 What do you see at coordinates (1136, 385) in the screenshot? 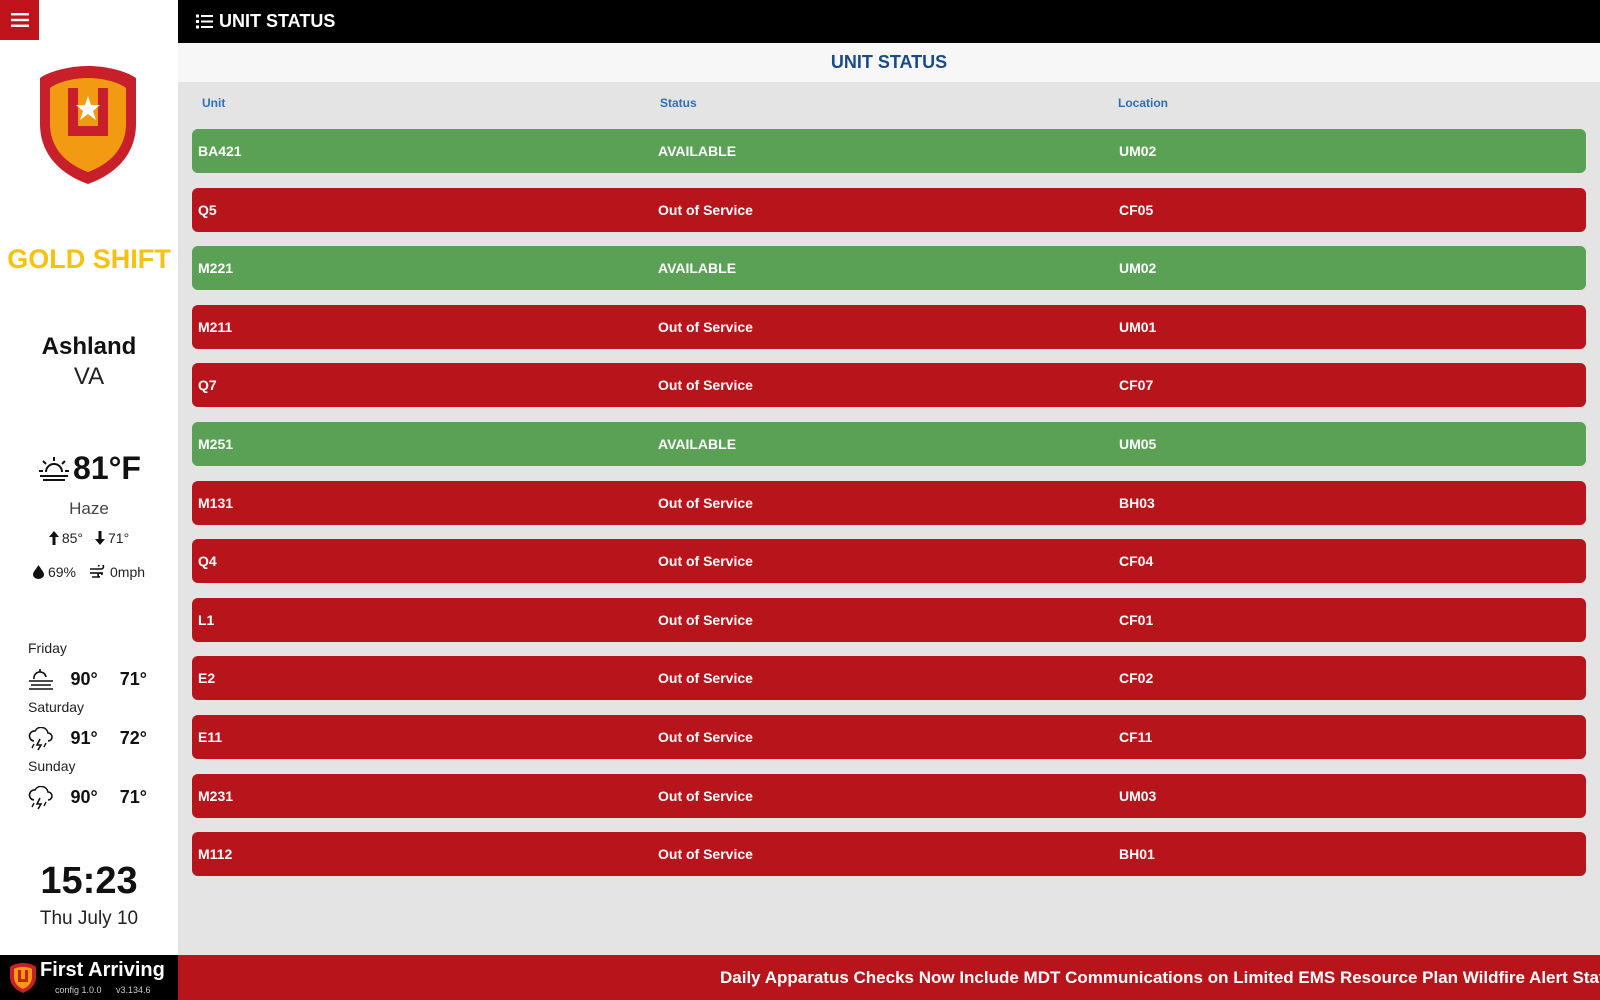
I see `location-cell: CF07` at bounding box center [1136, 385].